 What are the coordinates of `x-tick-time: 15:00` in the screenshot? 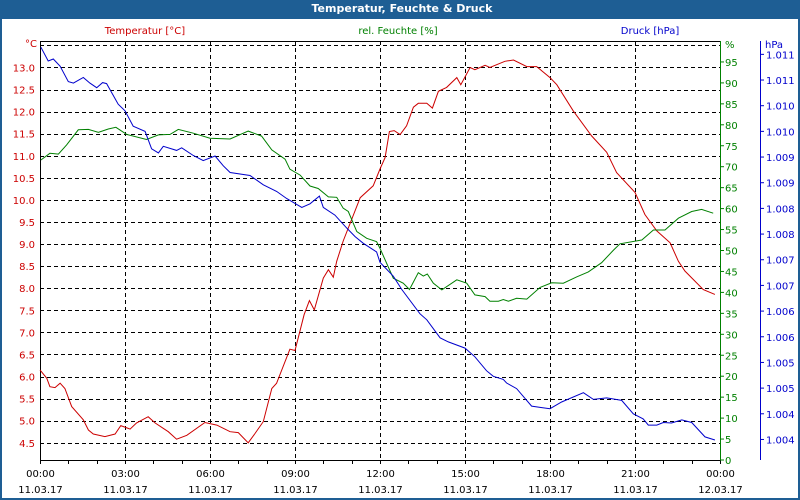 It's located at (465, 474).